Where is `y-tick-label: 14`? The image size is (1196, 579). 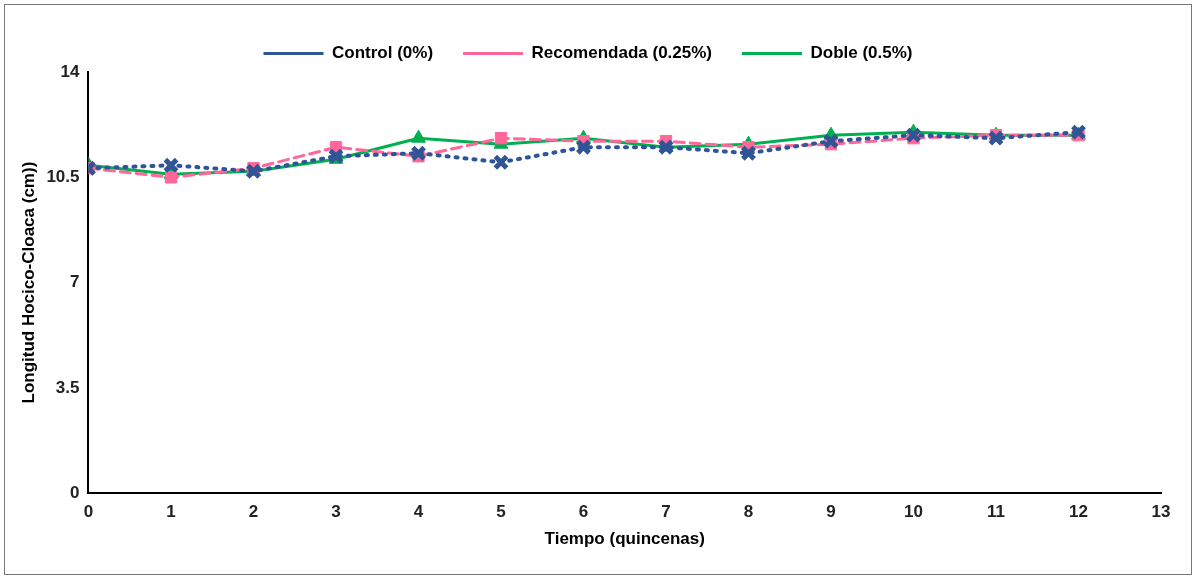 y-tick-label: 14 is located at coordinates (70, 71).